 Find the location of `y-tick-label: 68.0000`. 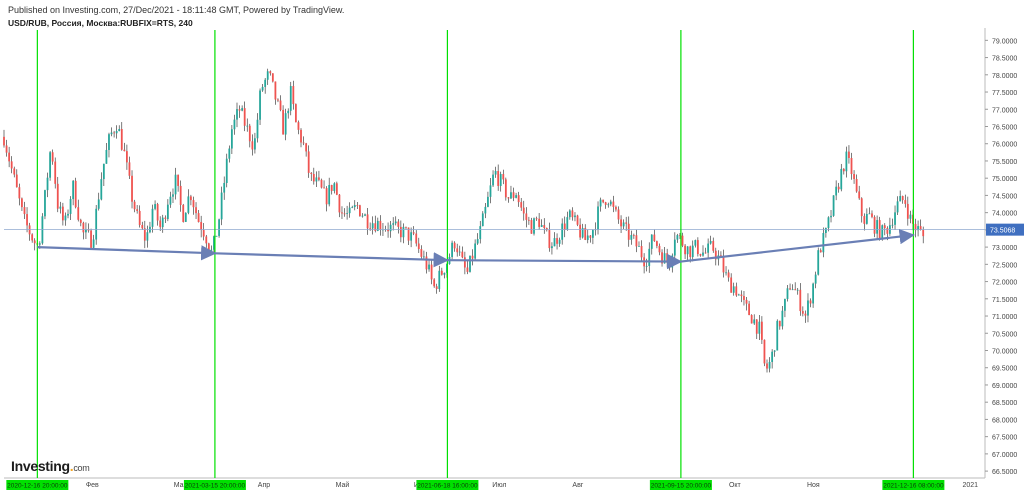

y-tick-label: 68.0000 is located at coordinates (1004, 420).